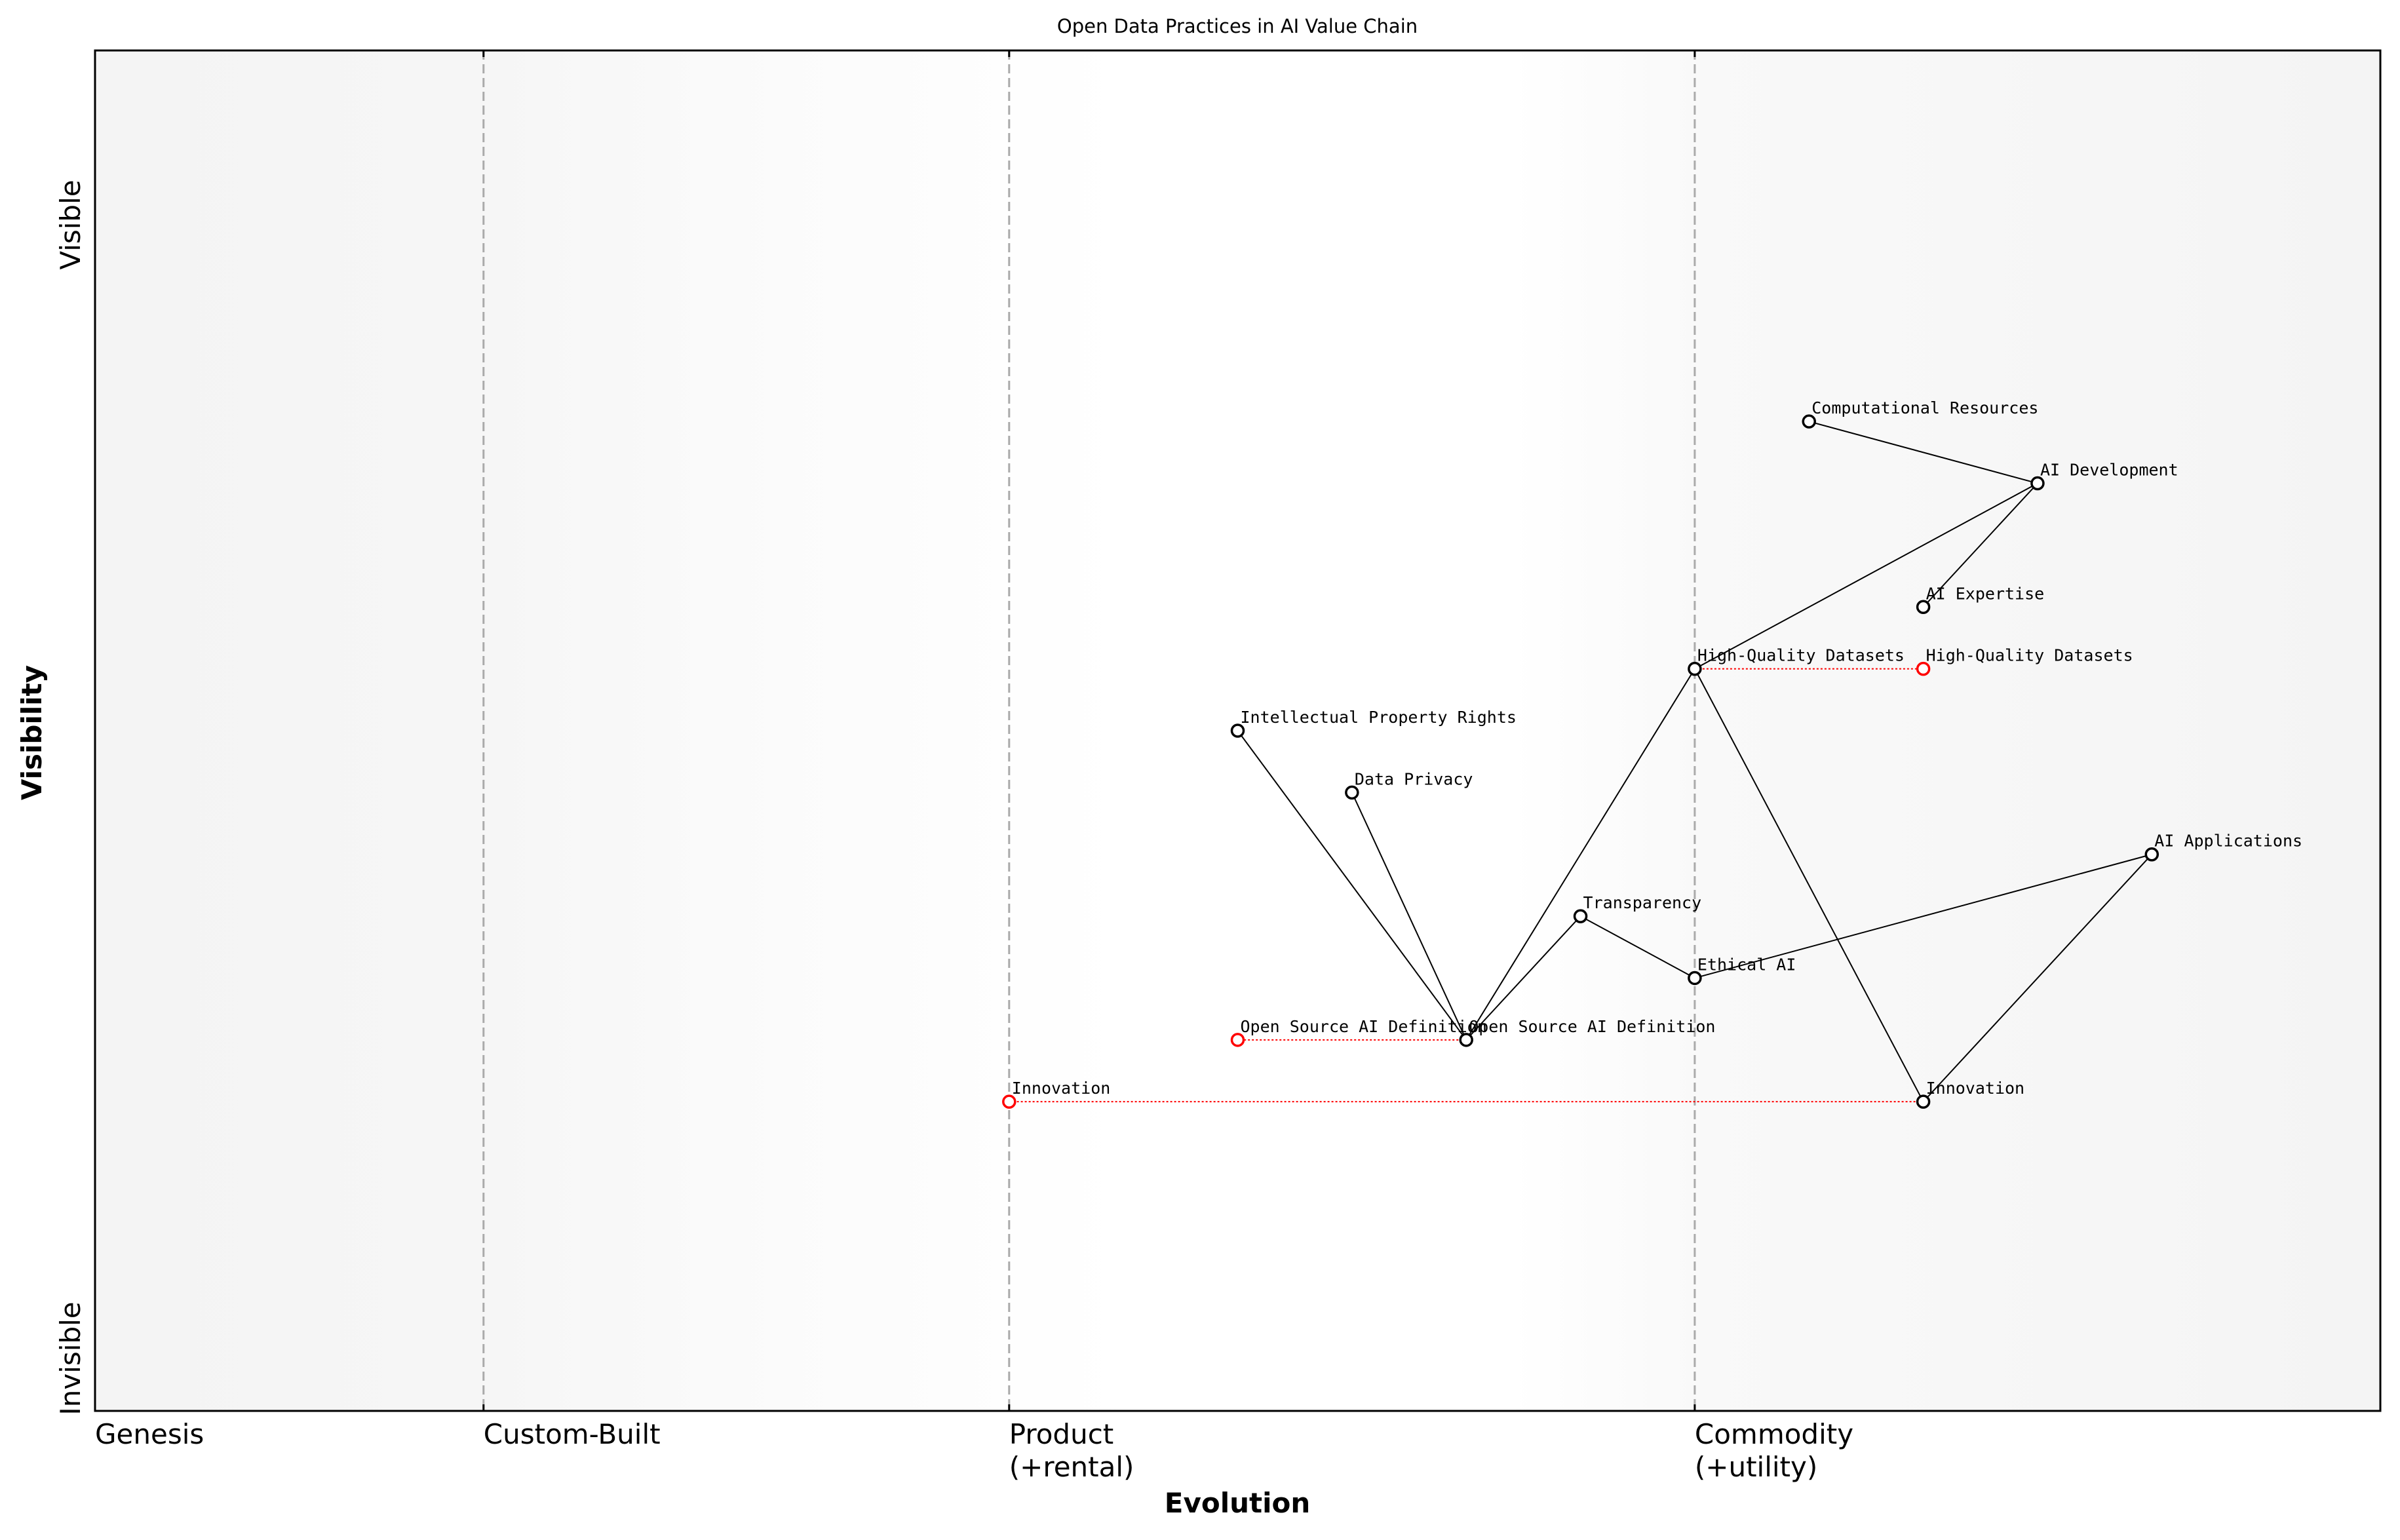  What do you see at coordinates (1364, 1026) in the screenshot?
I see `evolved-component-label: Open Source AI Definition` at bounding box center [1364, 1026].